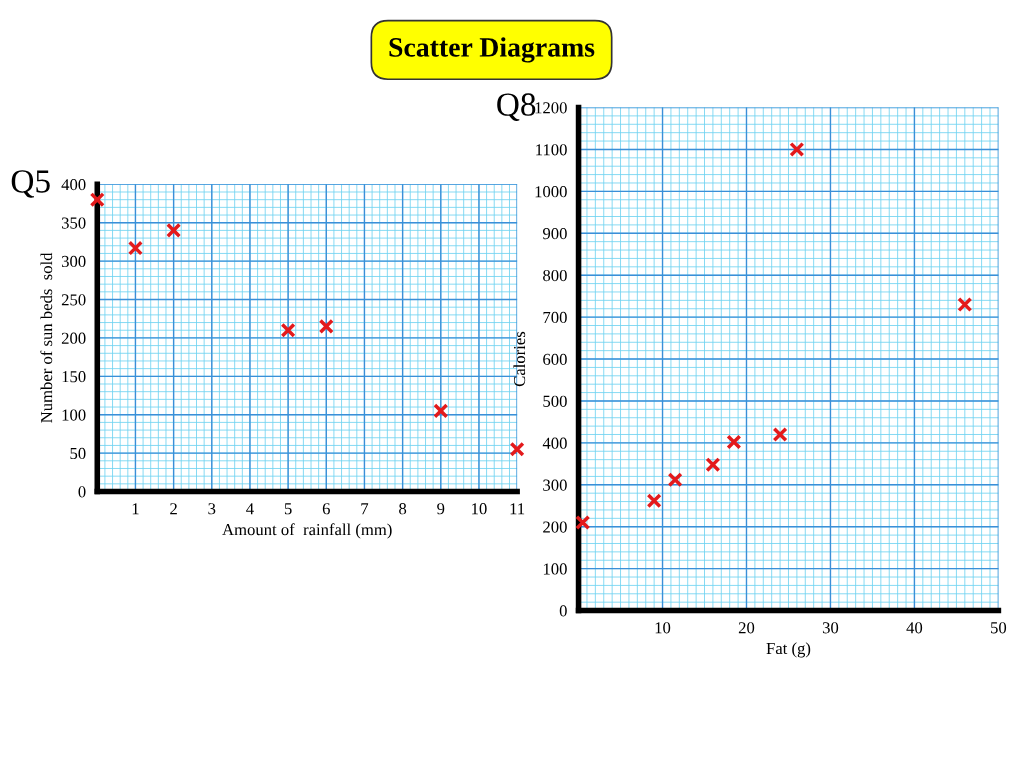 This screenshot has width=1024, height=768. Describe the element at coordinates (441, 509) in the screenshot. I see `x-tick-label: 9` at that location.